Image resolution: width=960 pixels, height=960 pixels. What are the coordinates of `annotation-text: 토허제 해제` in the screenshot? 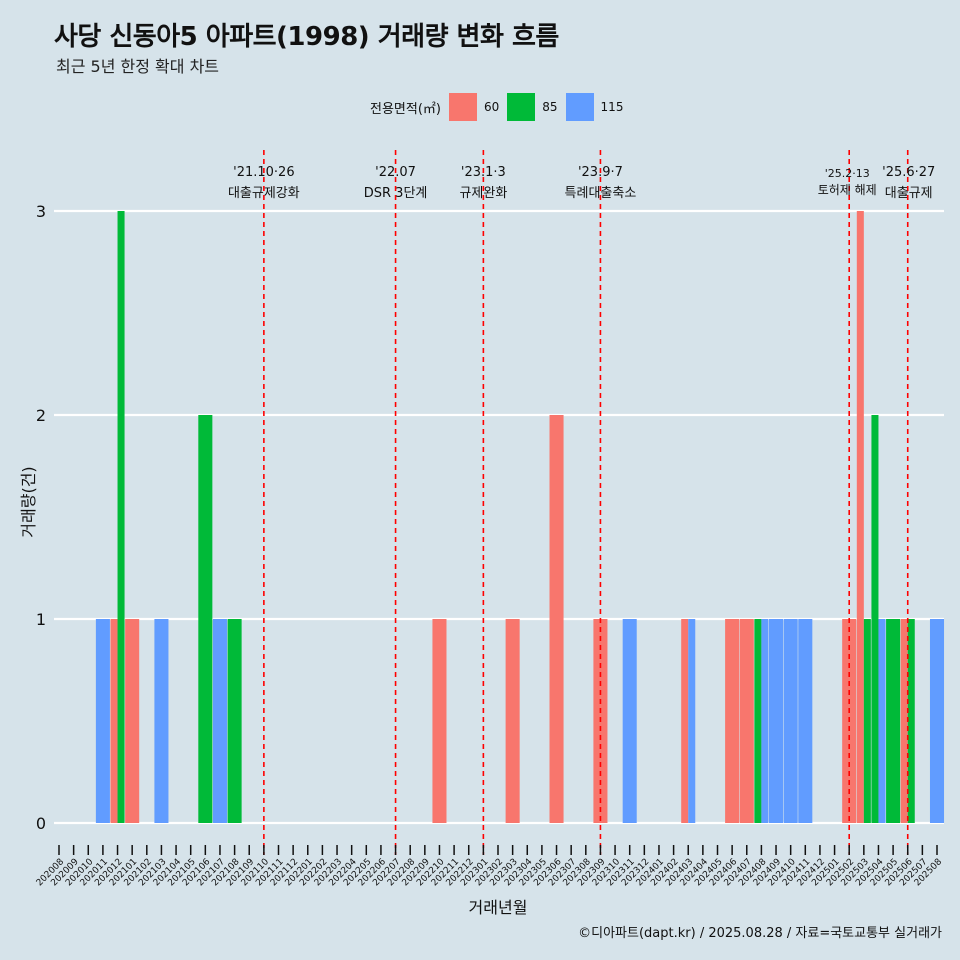 It's located at (847, 190).